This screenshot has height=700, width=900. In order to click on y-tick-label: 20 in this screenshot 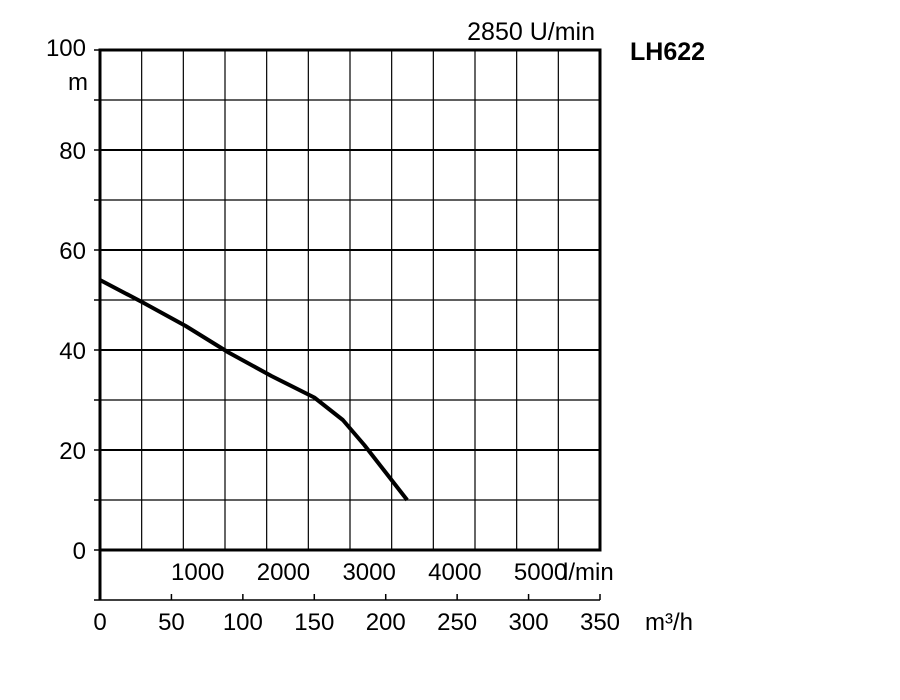, I will do `click(72, 451)`.